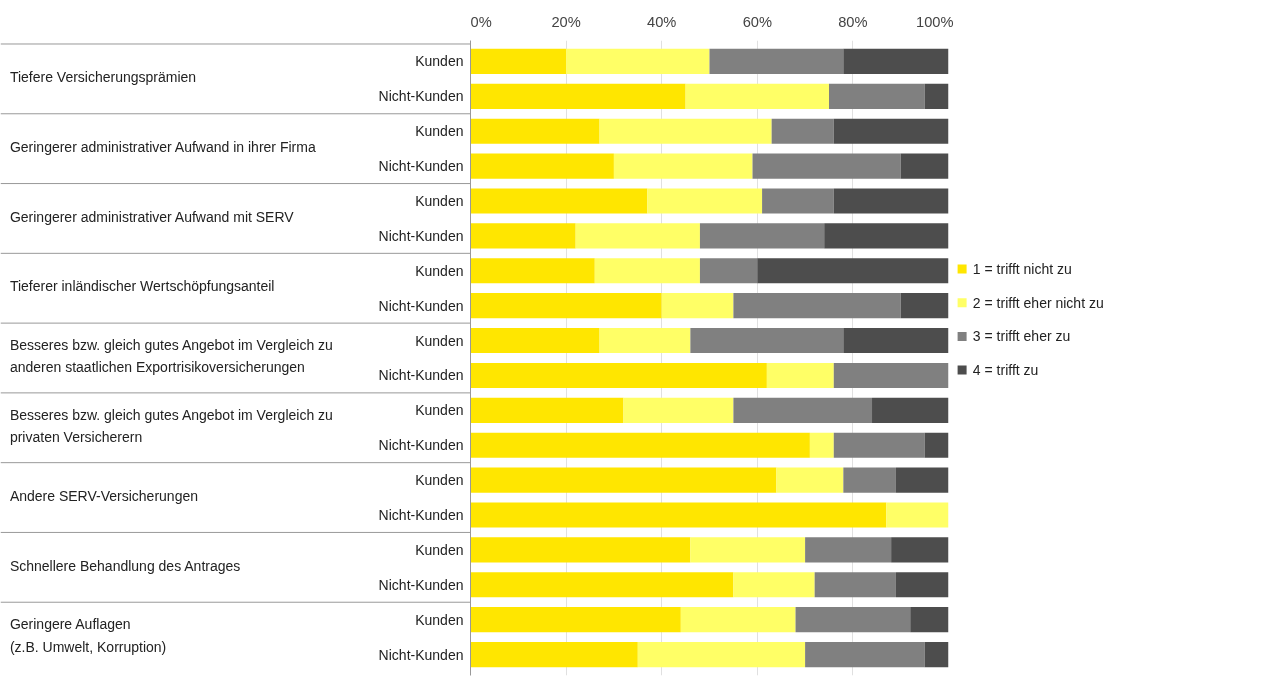 The height and width of the screenshot is (693, 1286). What do you see at coordinates (1021, 336) in the screenshot?
I see `legend-label: 3 = trifft eher zu` at bounding box center [1021, 336].